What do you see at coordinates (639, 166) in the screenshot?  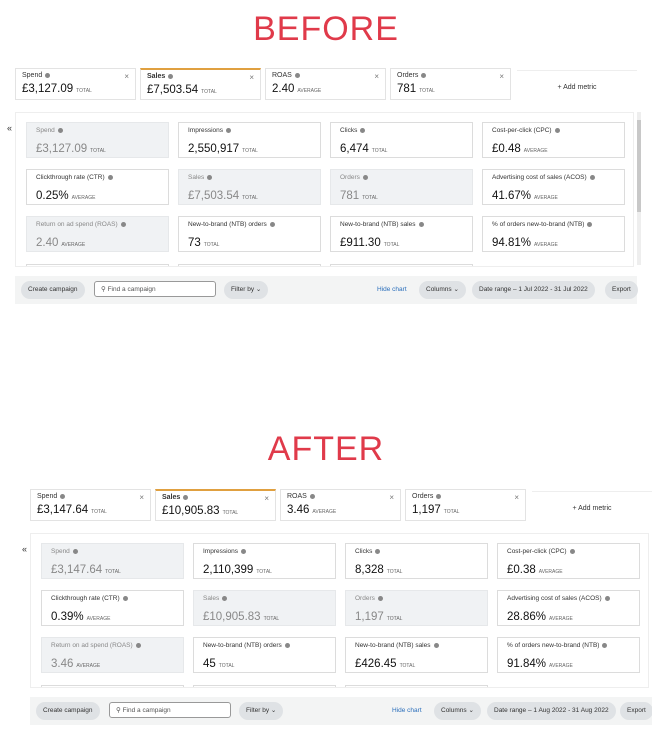 I see `scrollbar-thumb` at bounding box center [639, 166].